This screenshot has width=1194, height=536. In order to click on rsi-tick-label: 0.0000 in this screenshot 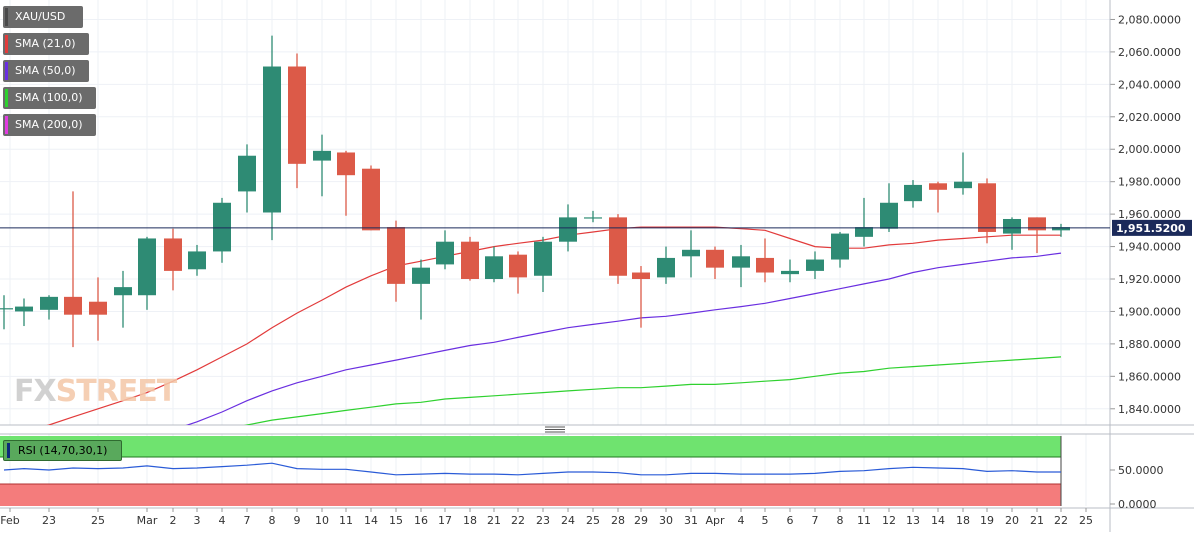, I will do `click(1137, 504)`.